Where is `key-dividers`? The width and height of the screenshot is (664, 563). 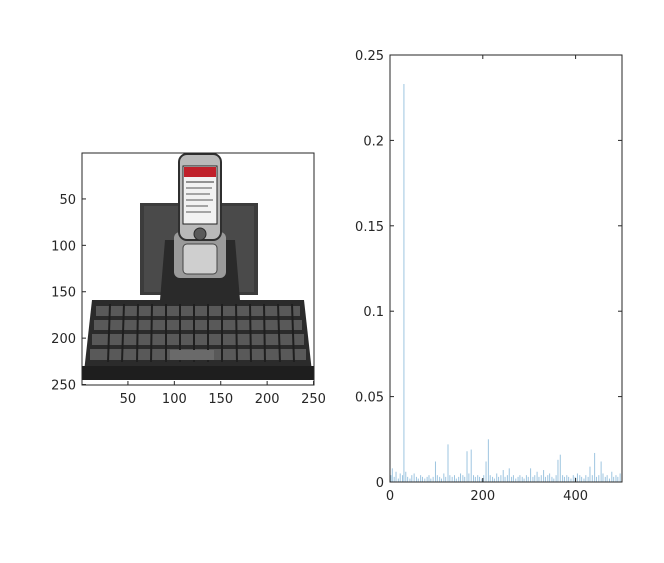
key-dividers is located at coordinates (201, 333).